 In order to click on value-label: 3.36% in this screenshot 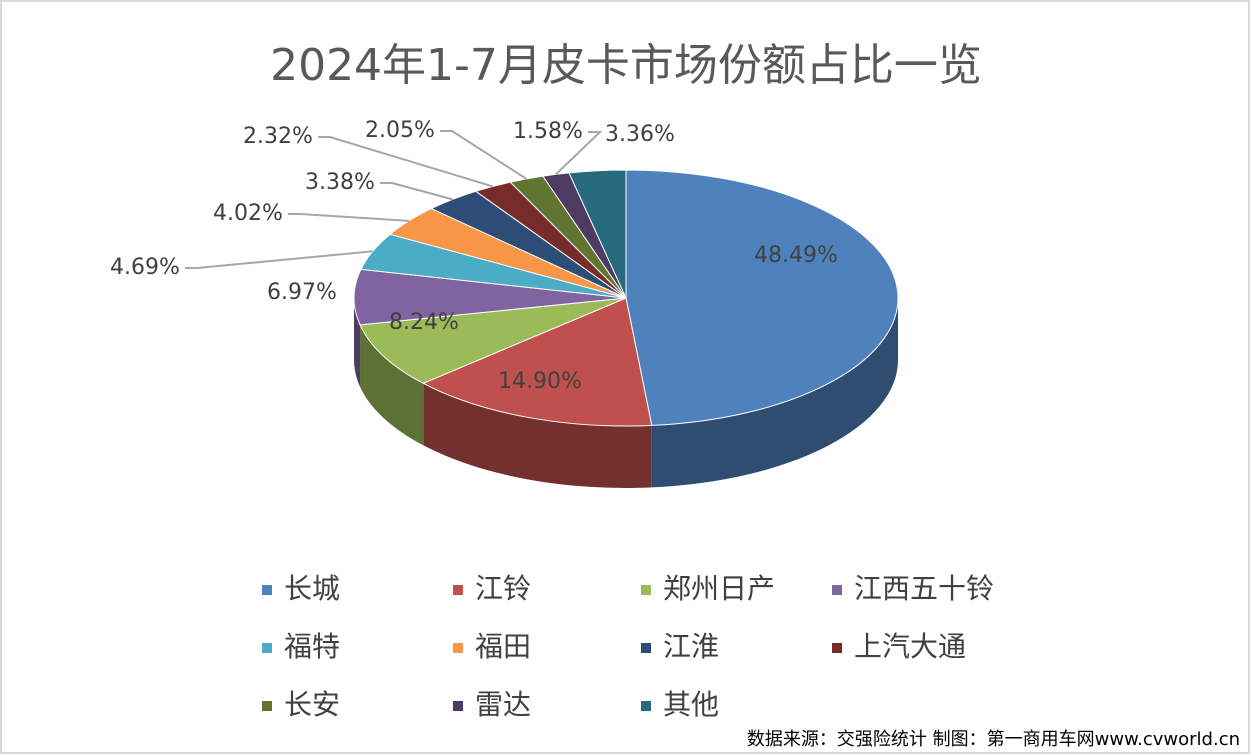, I will do `click(640, 134)`.